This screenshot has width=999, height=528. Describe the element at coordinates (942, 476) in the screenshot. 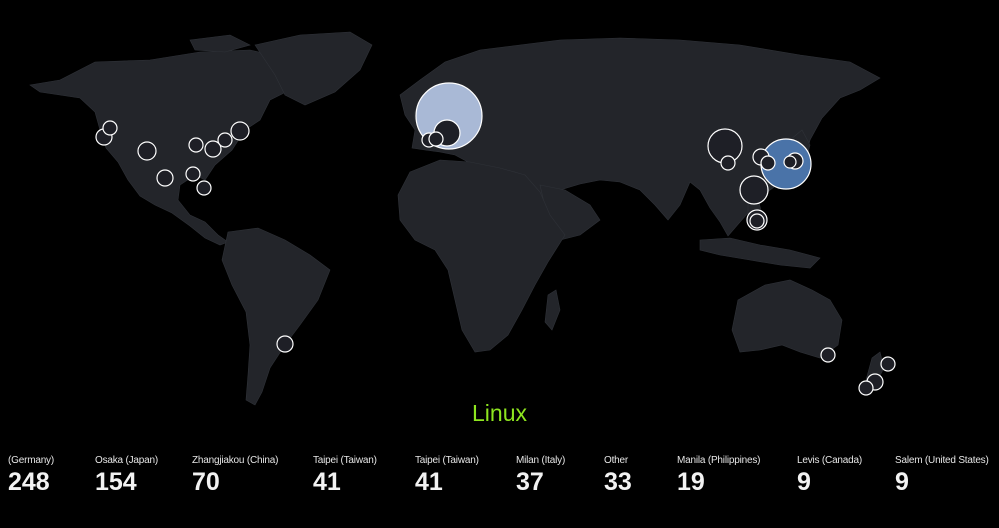

I see `stat-item: Salem (United States) 9` at that location.